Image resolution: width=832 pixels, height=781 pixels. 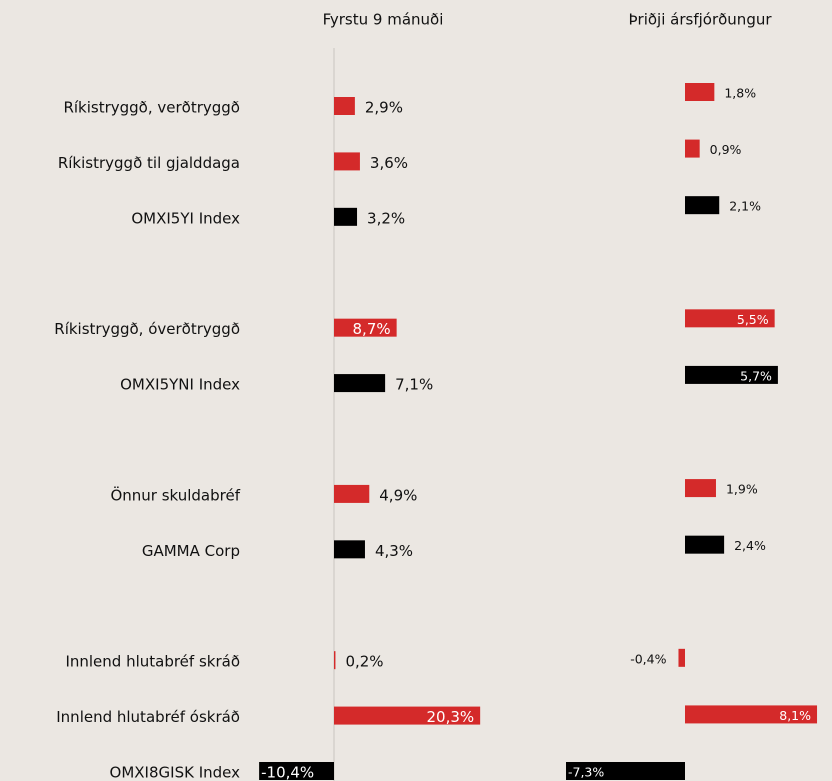 What do you see at coordinates (394, 551) in the screenshot?
I see `value-label: 4,3%` at bounding box center [394, 551].